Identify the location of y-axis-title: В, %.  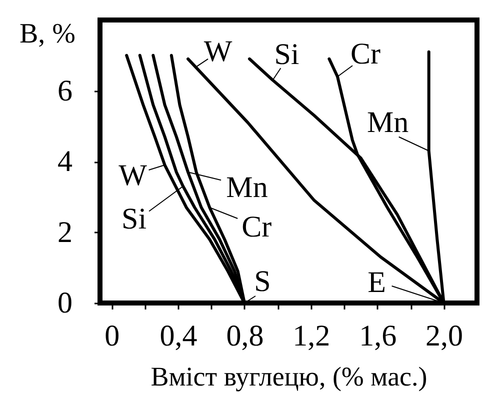
(48, 34).